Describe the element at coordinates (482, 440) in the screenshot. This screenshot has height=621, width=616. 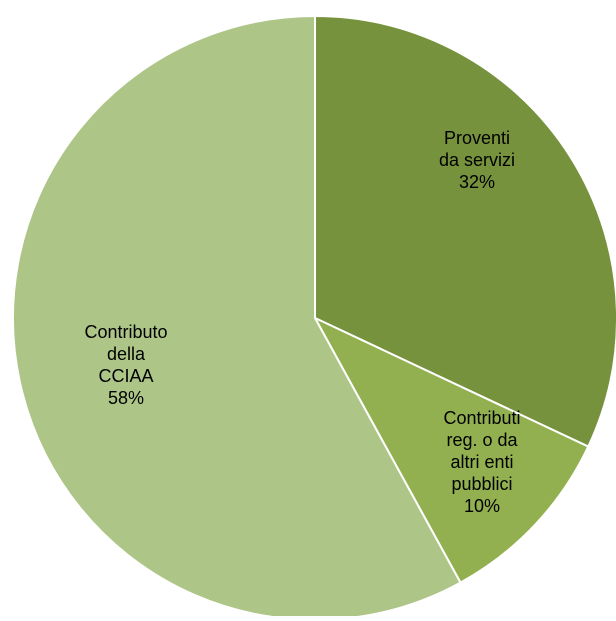
I see `slice-label-line: reg. o da` at that location.